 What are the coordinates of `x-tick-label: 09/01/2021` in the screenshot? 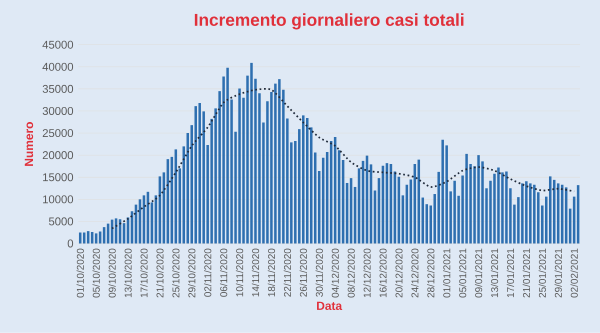 It's located at (478, 273).